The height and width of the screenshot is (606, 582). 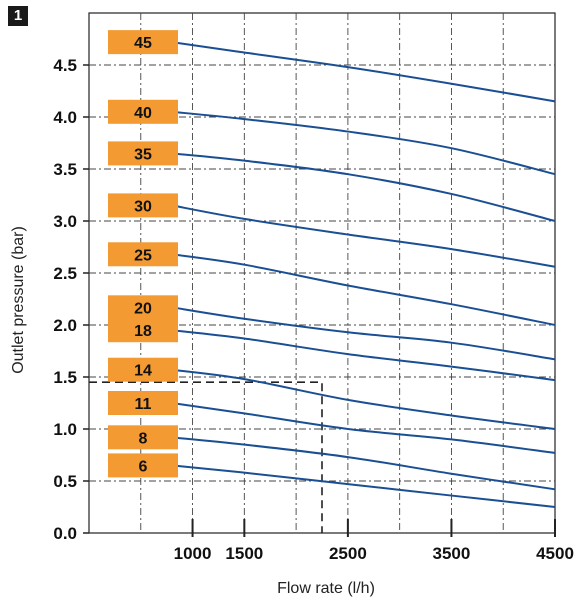 I want to click on x-axis-label: Flow rate (l/h), so click(x=326, y=588).